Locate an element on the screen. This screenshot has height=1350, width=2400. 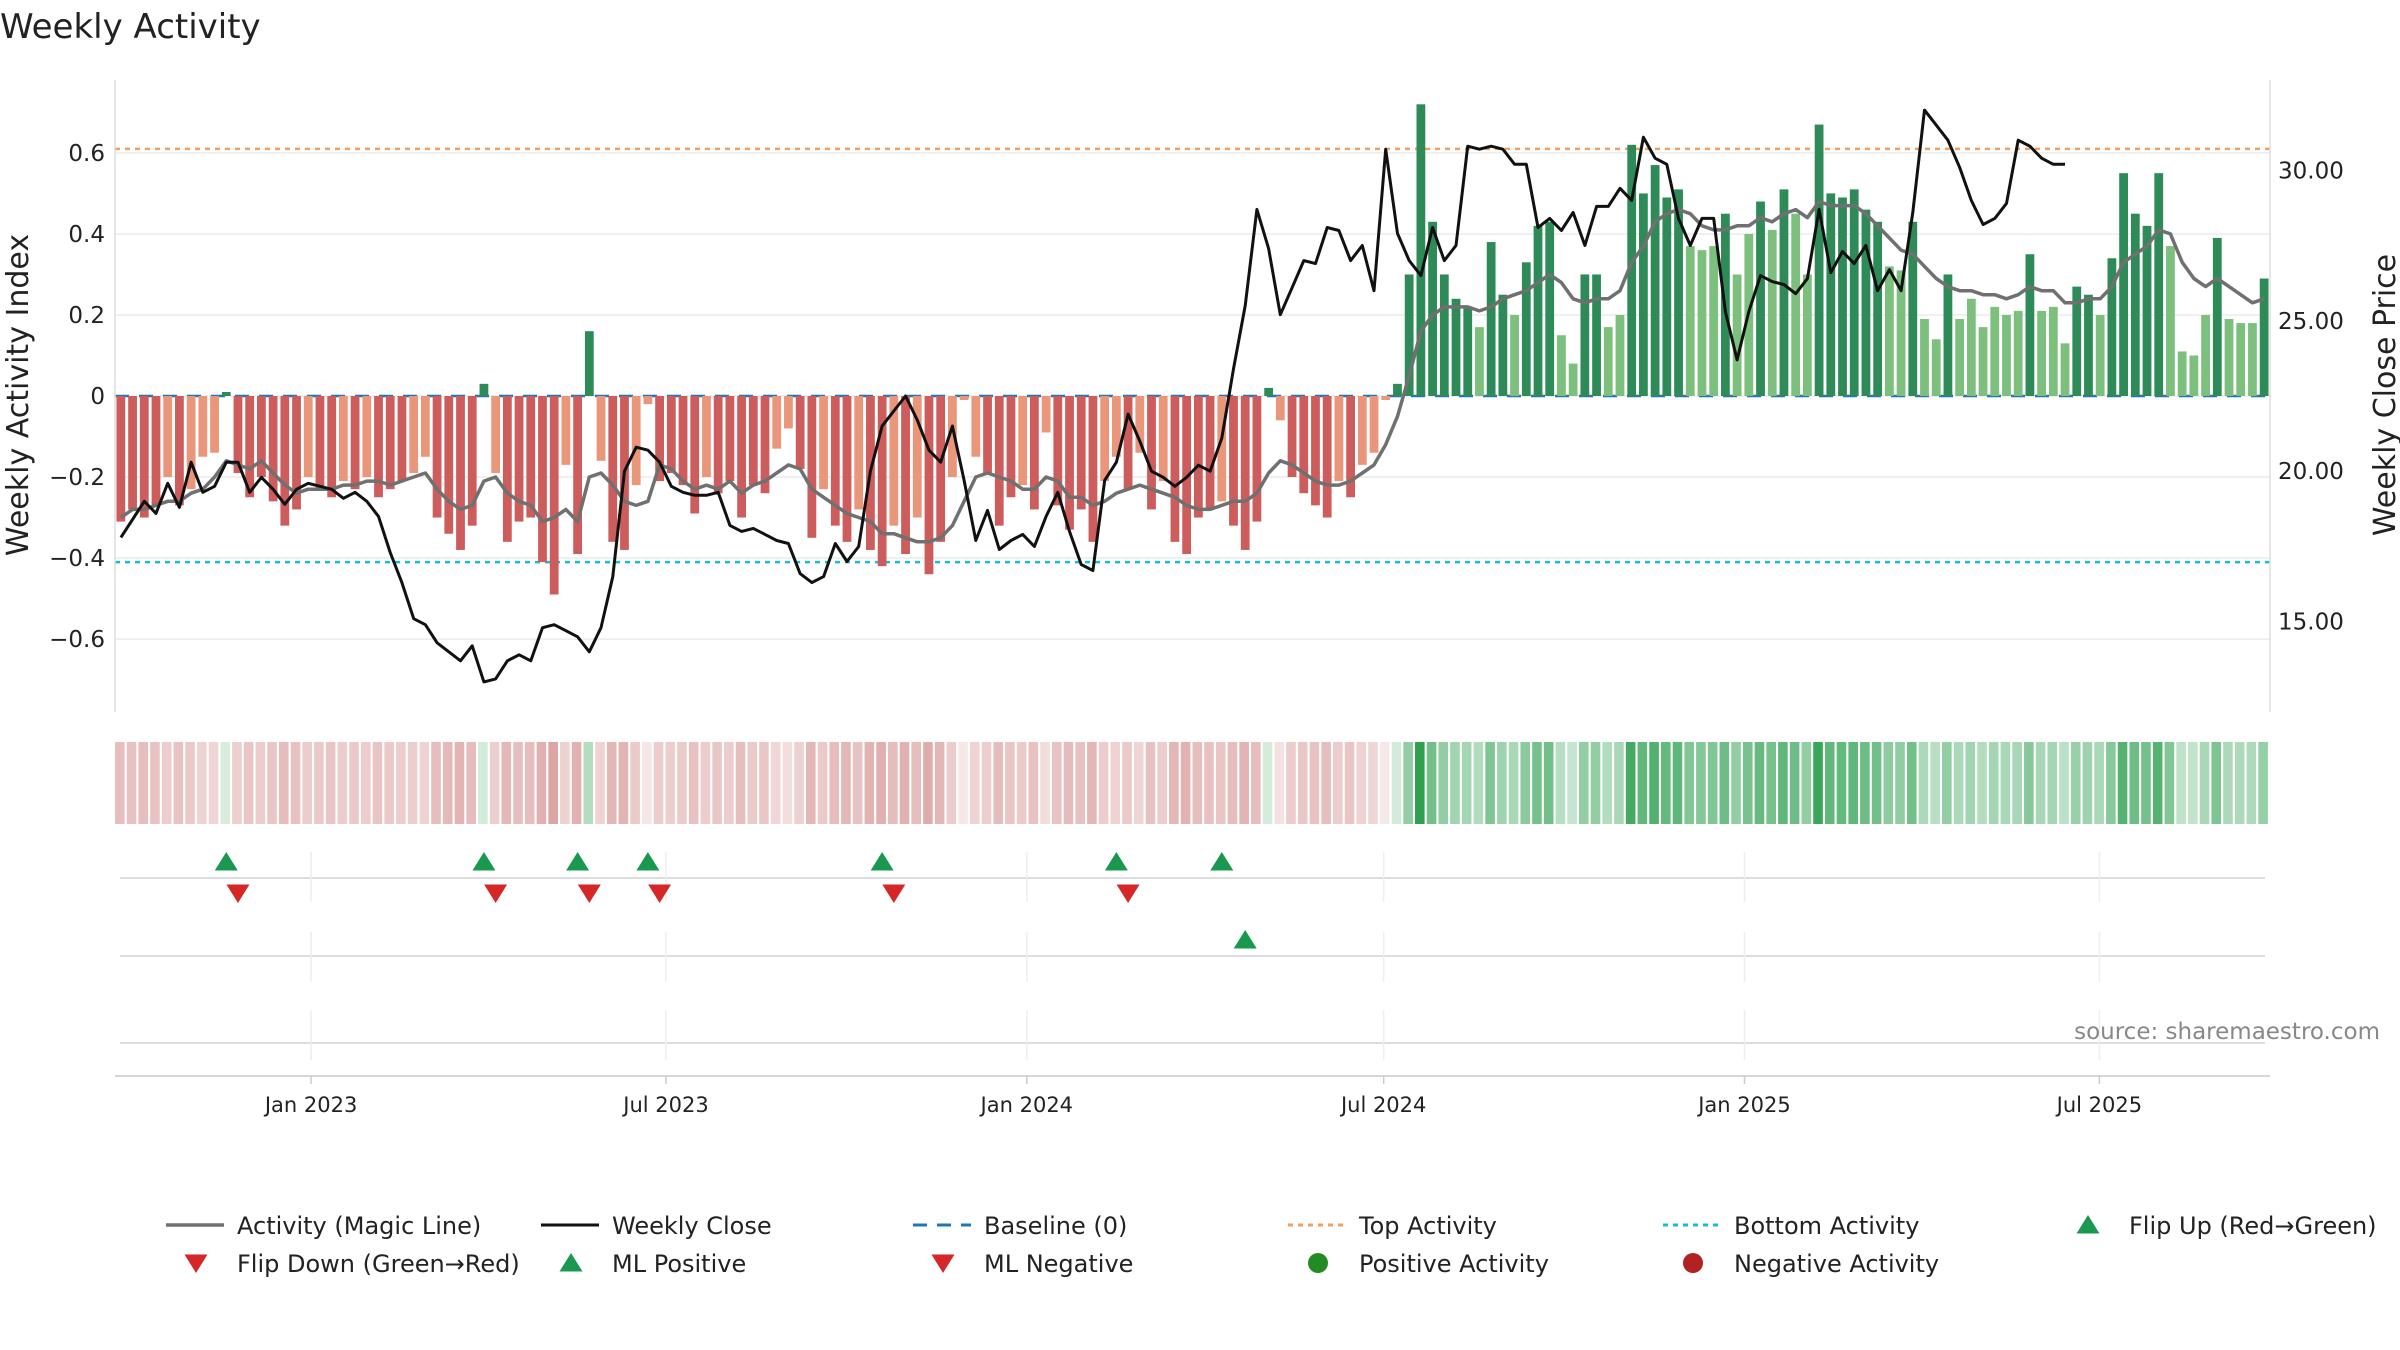
legend-marker-negative-dot is located at coordinates (1693, 1263).